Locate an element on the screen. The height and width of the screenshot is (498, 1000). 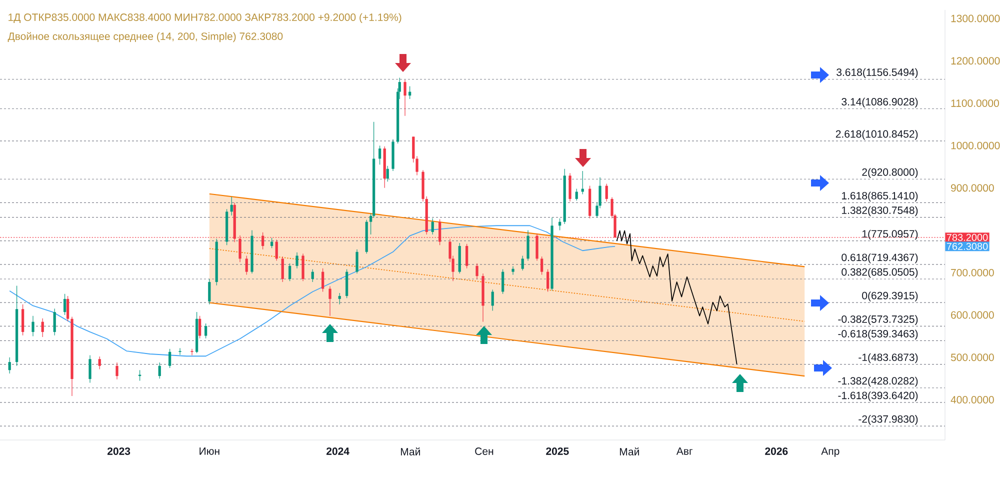
y-tick-label: 1200.0000 is located at coordinates (975, 61).